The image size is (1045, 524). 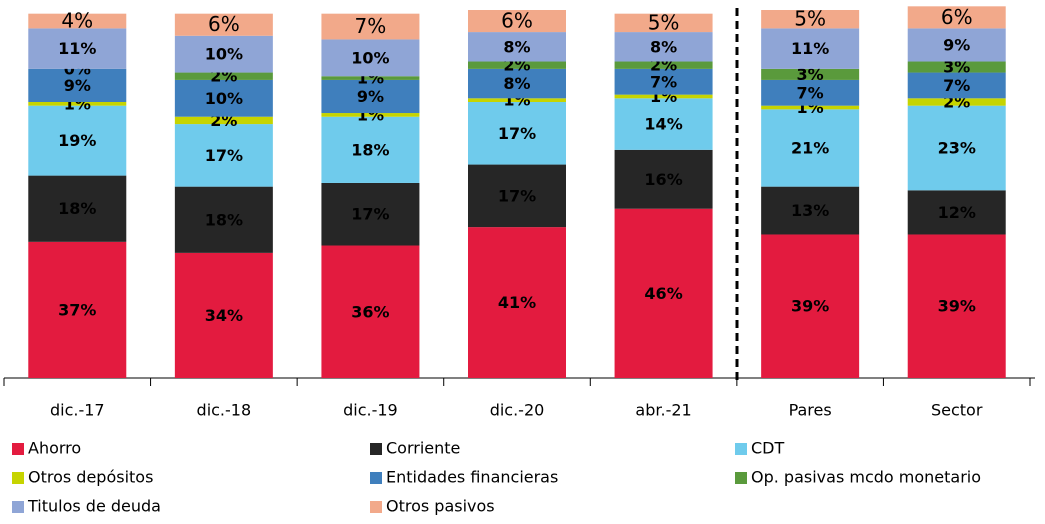 I want to click on data-label: 14%, so click(x=663, y=124).